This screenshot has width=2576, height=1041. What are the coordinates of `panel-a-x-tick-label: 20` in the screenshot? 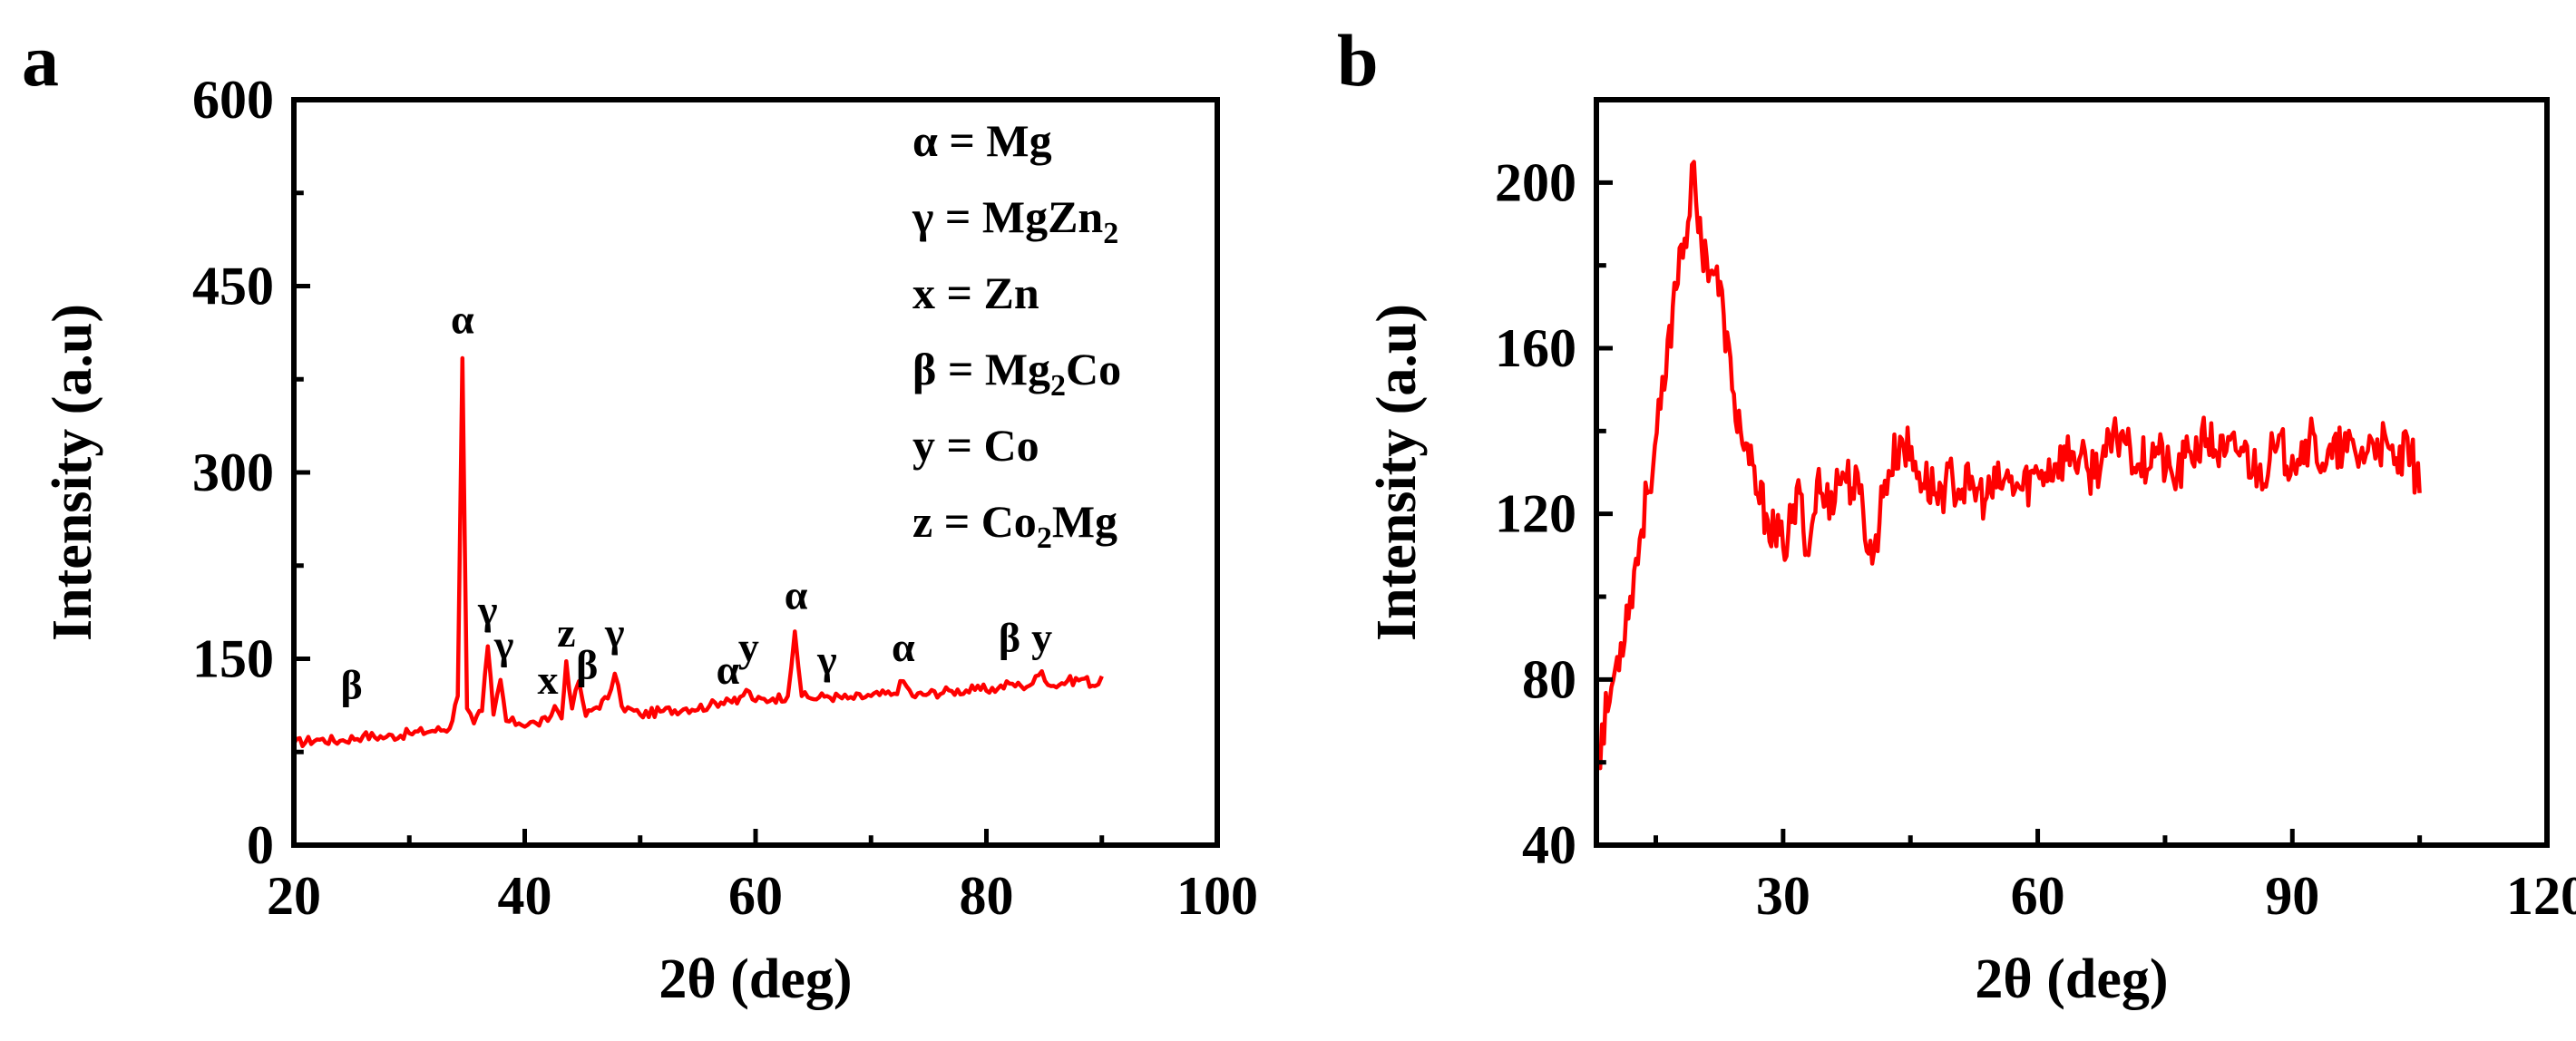 It's located at (294, 896).